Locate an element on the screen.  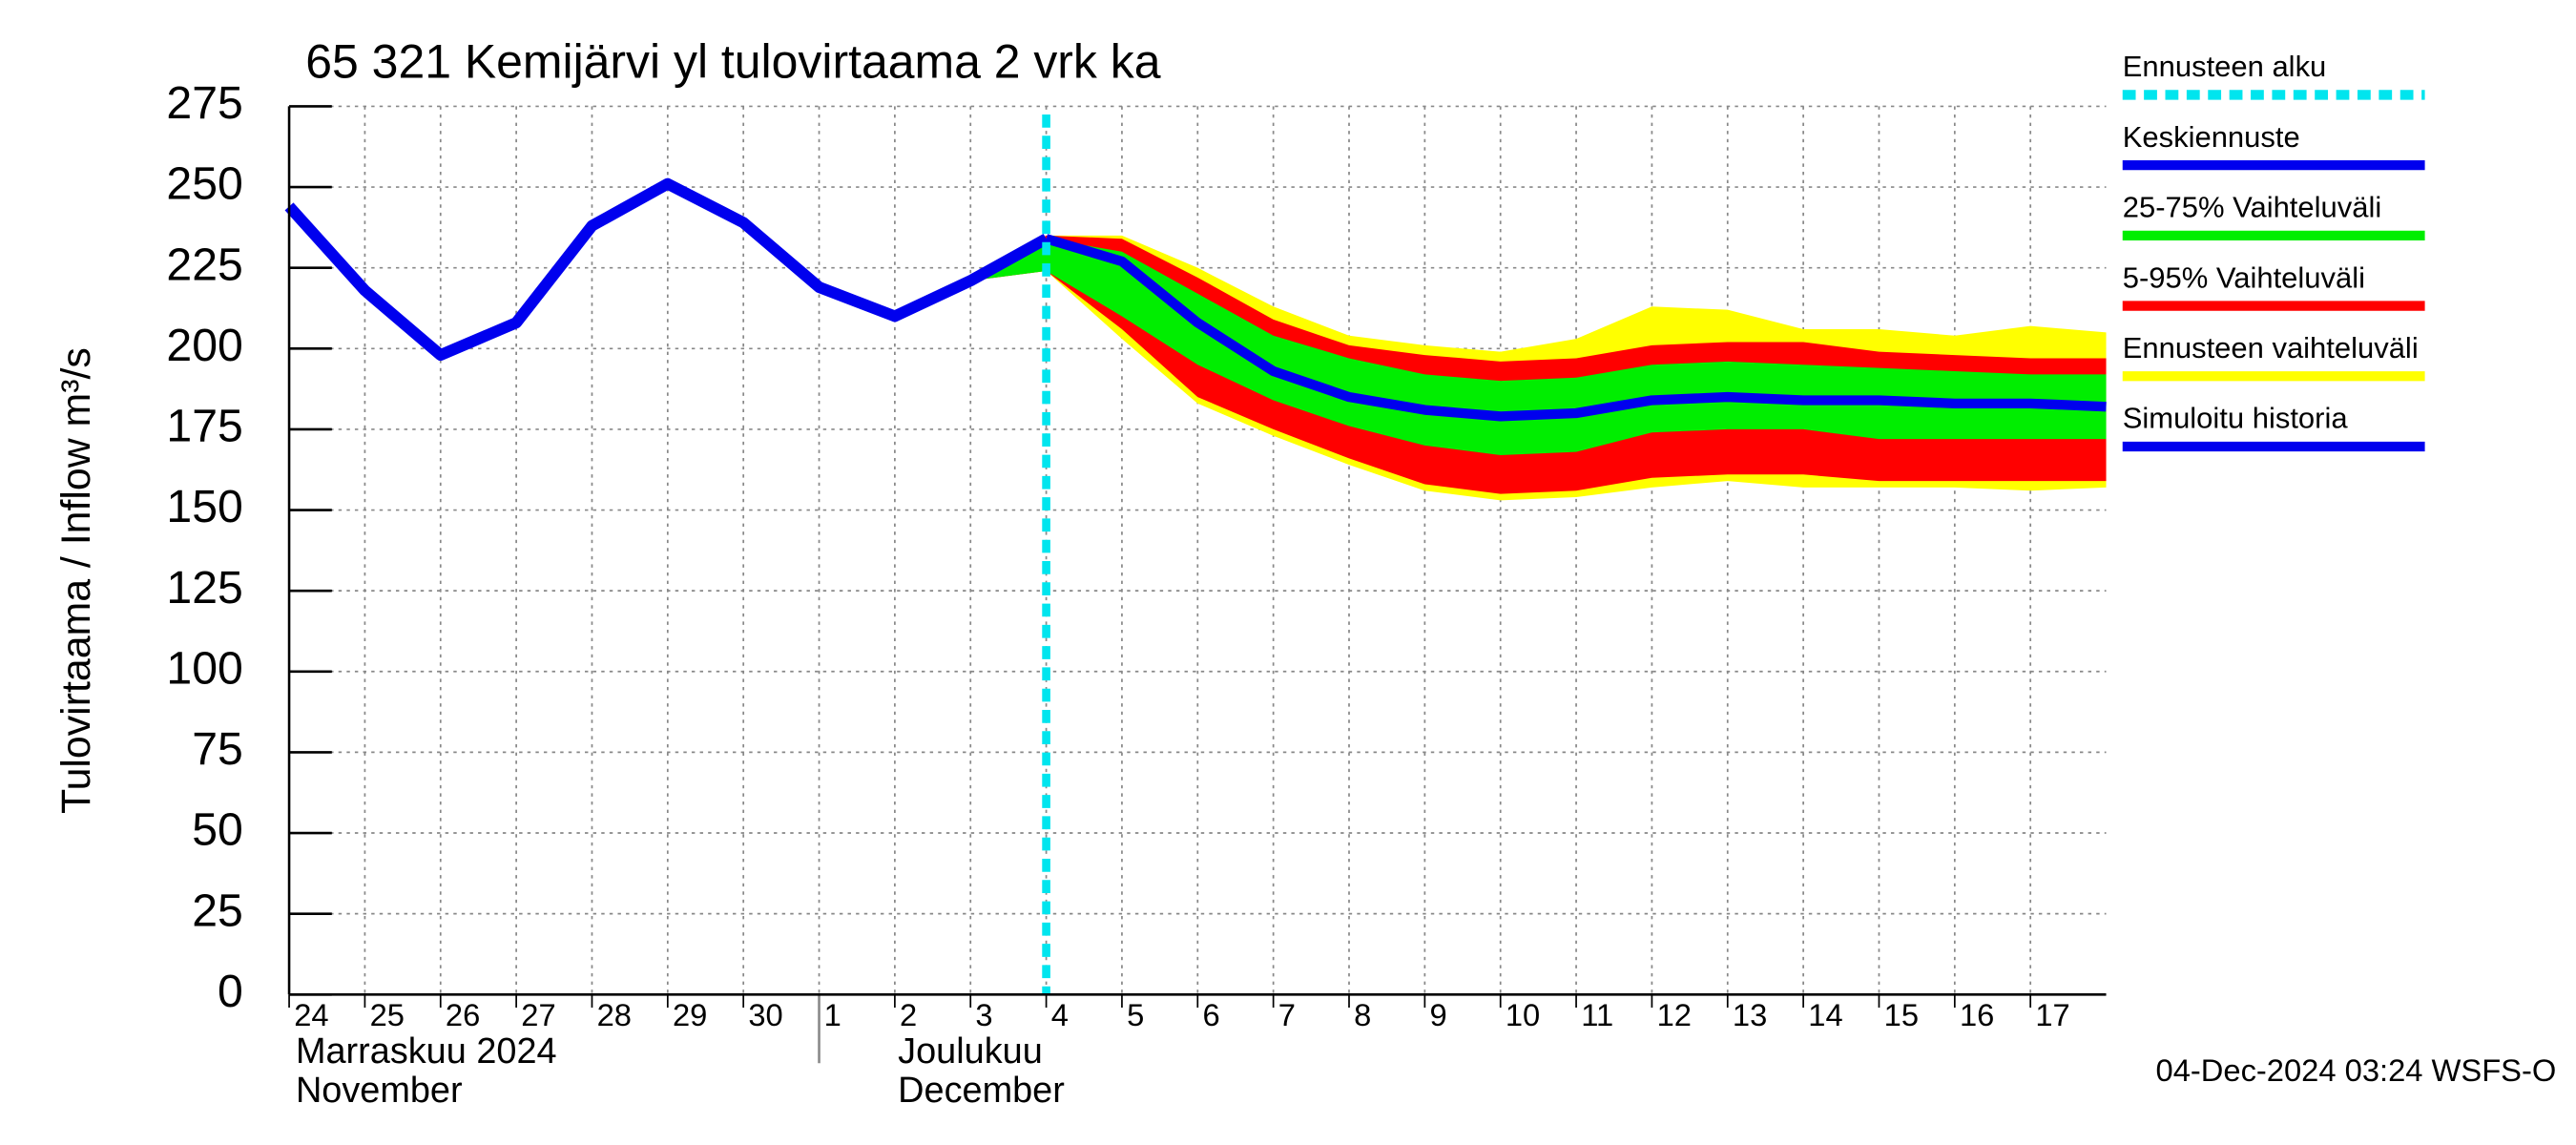
x-tick-label: 9 is located at coordinates (1438, 1014).